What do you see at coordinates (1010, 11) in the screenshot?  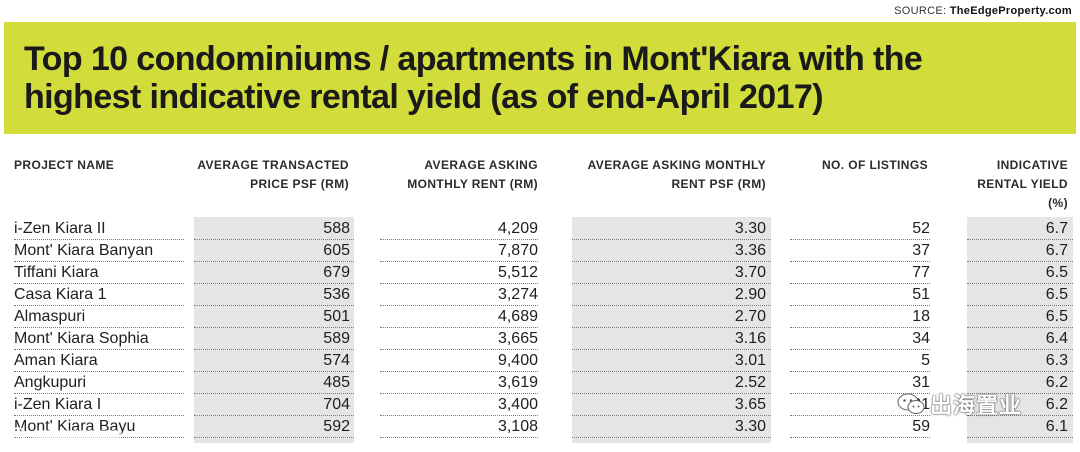 I see `source-name: TheEdgeProperty.com` at bounding box center [1010, 11].